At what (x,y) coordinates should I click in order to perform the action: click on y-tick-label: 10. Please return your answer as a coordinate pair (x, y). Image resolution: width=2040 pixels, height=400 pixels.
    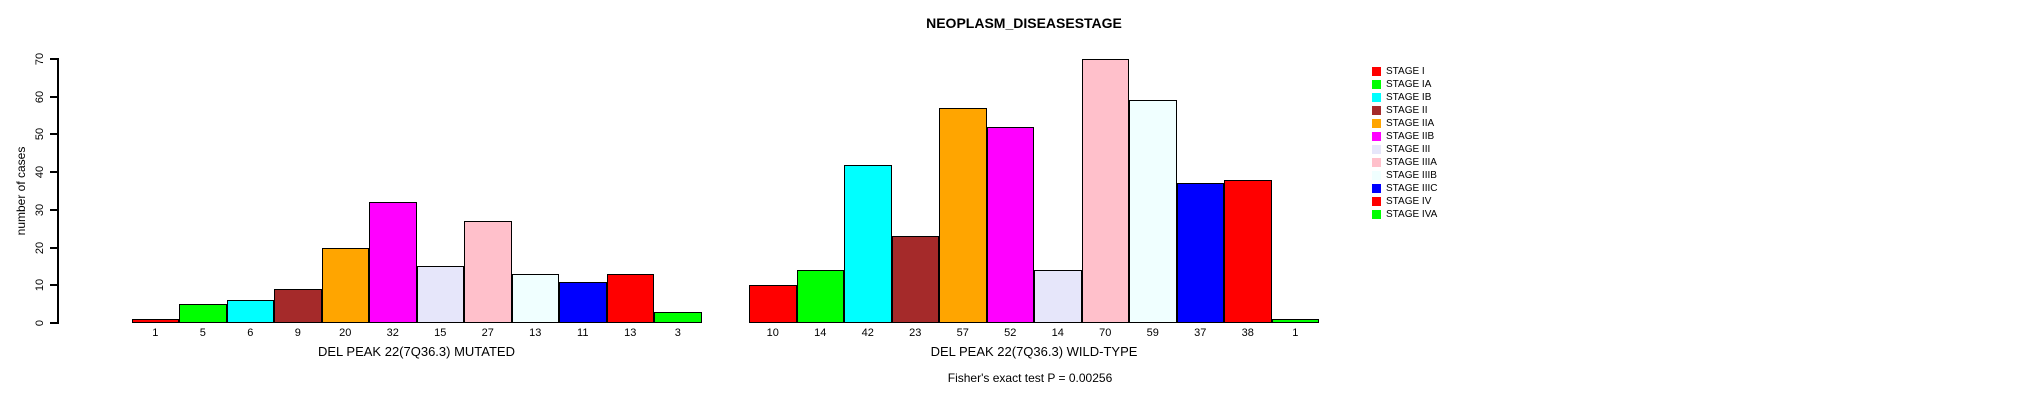
    Looking at the image, I should click on (40, 285).